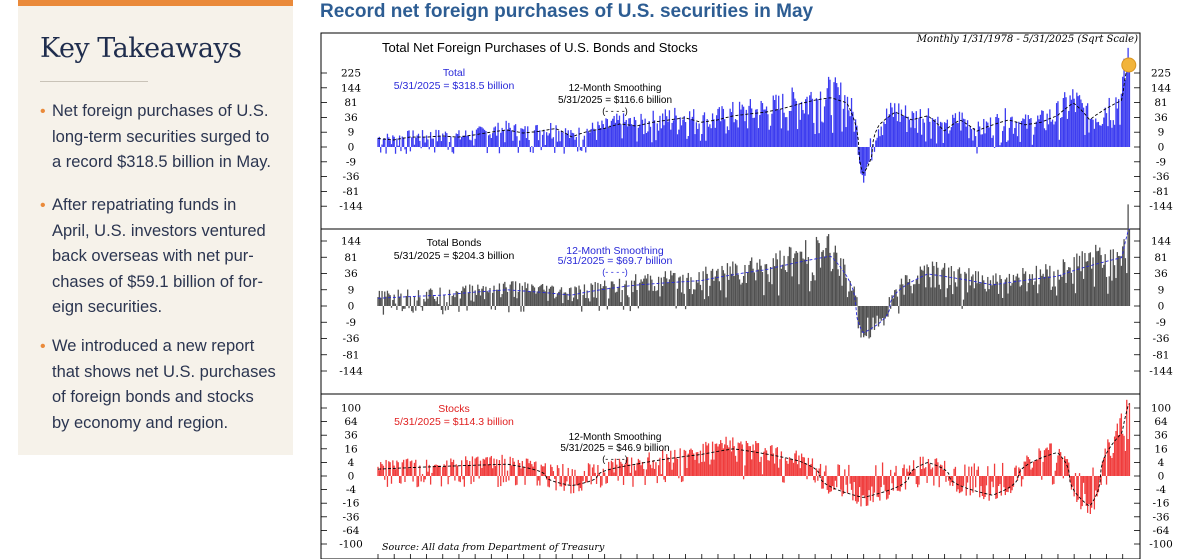 The height and width of the screenshot is (559, 1199). What do you see at coordinates (454, 422) in the screenshot?
I see `stocks-value: 5/31/2025 = $114.3 billion` at bounding box center [454, 422].